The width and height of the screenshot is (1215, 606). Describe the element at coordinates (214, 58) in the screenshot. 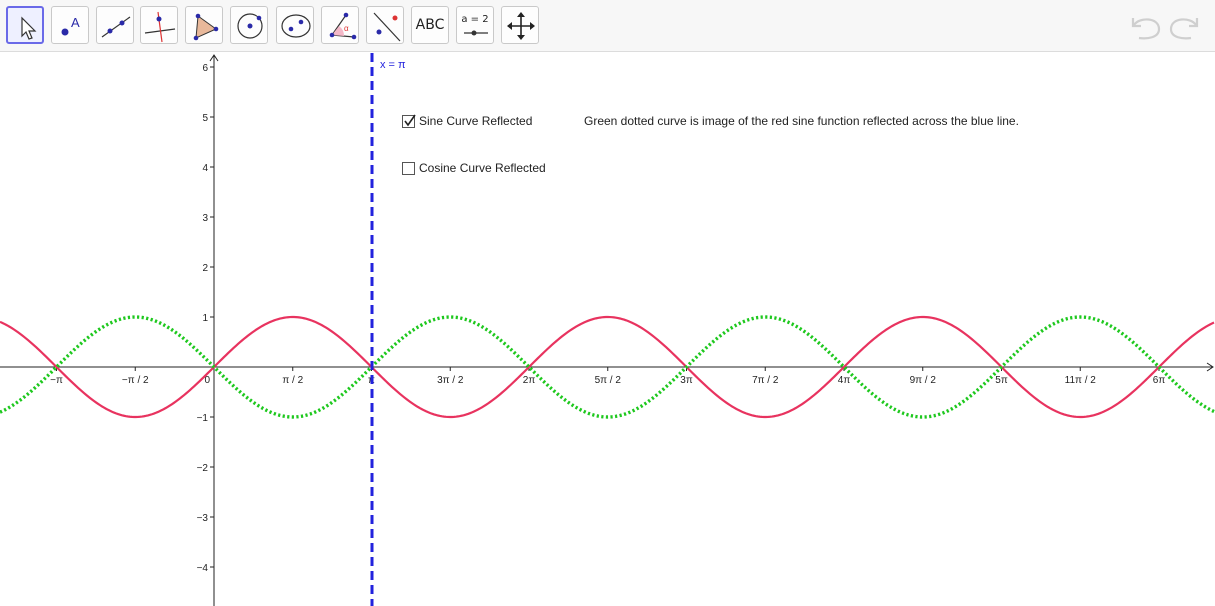

I see `y-axis-arrow` at that location.